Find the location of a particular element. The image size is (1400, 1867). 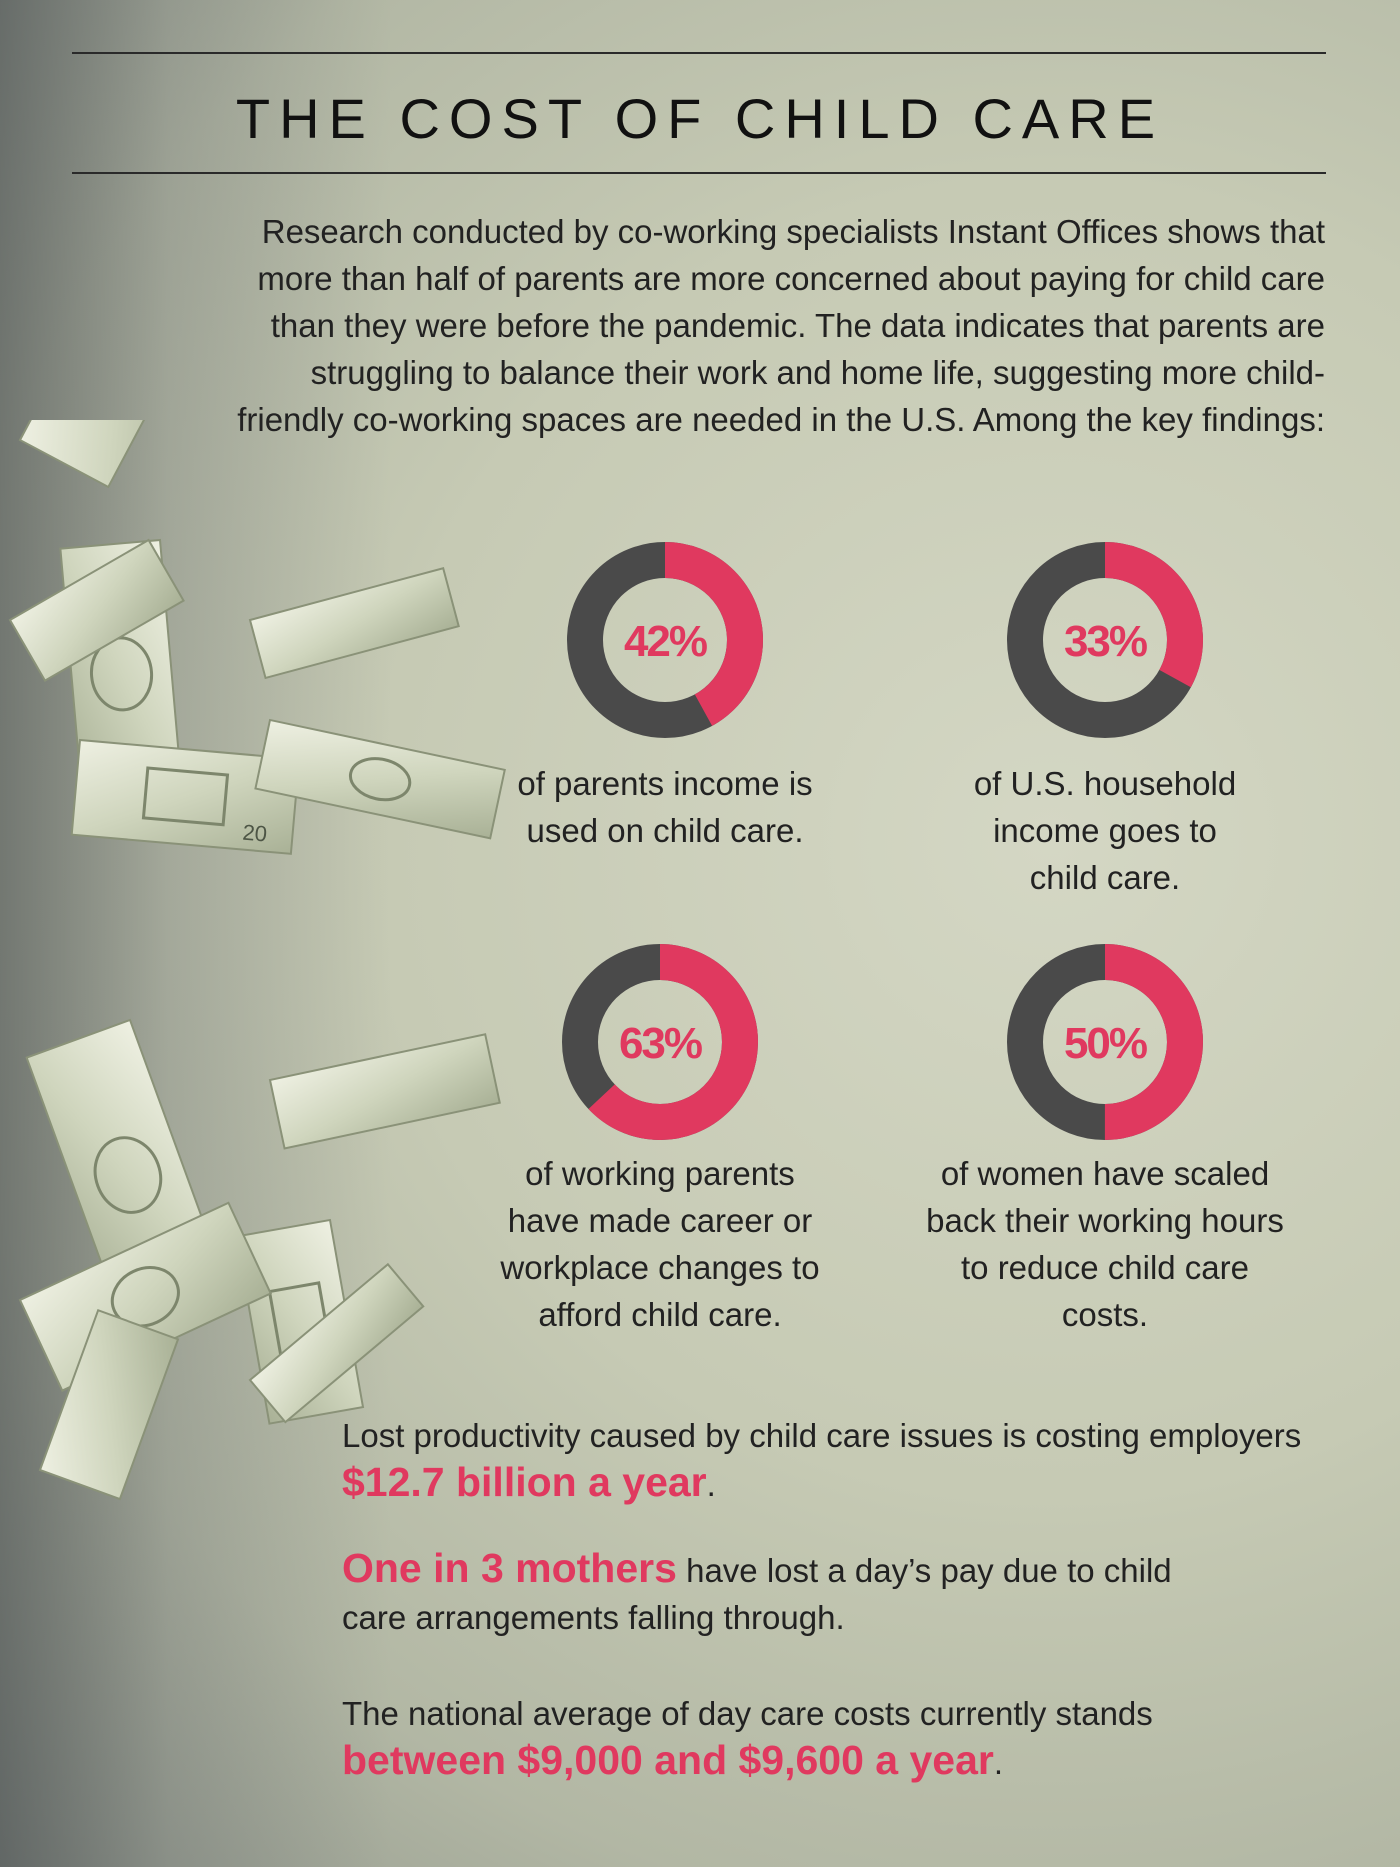

stat-percentage: 33% is located at coordinates (1105, 641).